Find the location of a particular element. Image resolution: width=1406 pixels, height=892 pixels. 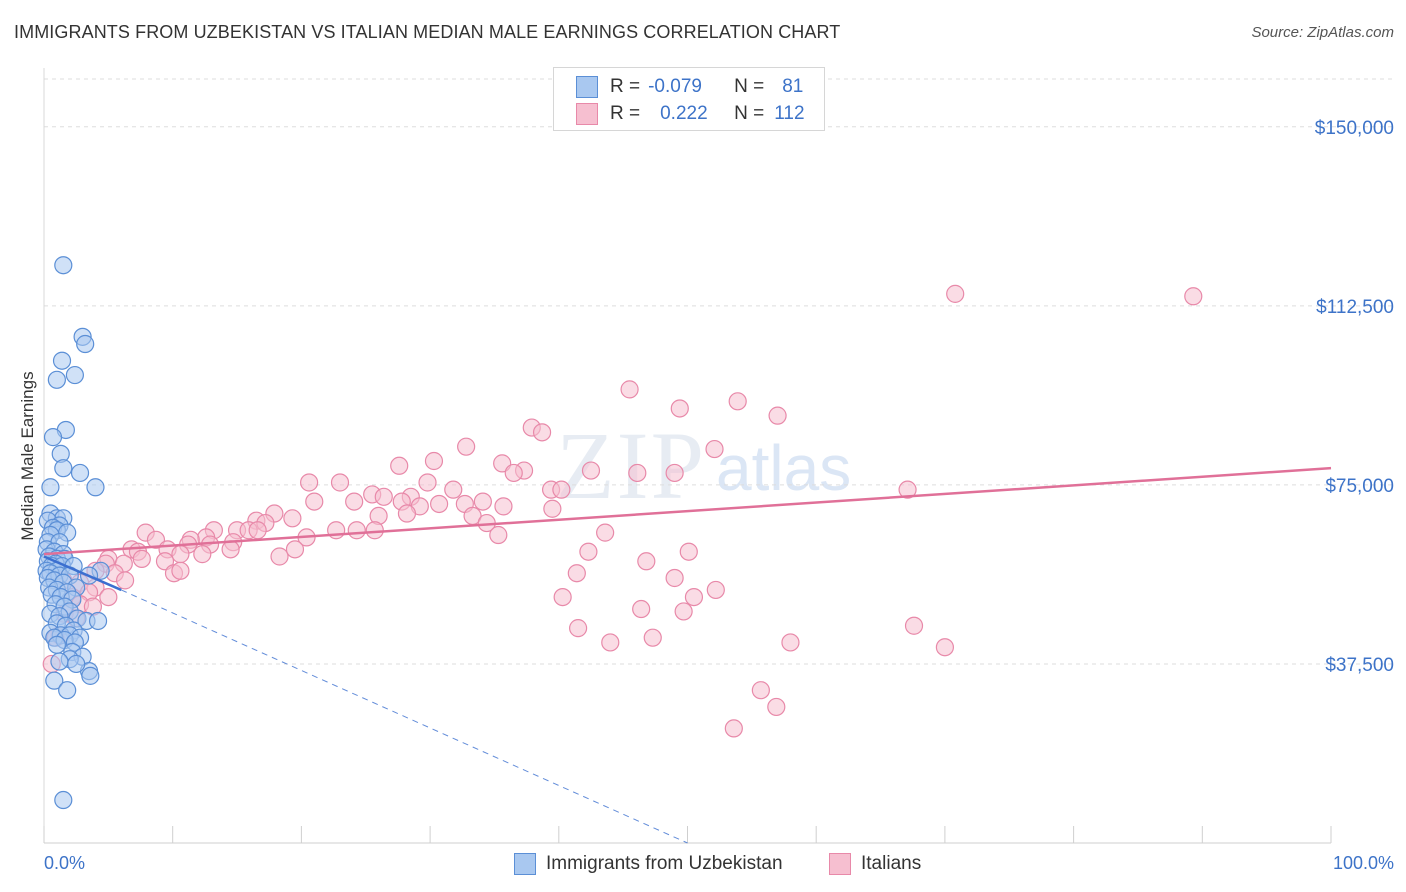

y-tick-label: $112,500 is located at coordinates (1355, 307).